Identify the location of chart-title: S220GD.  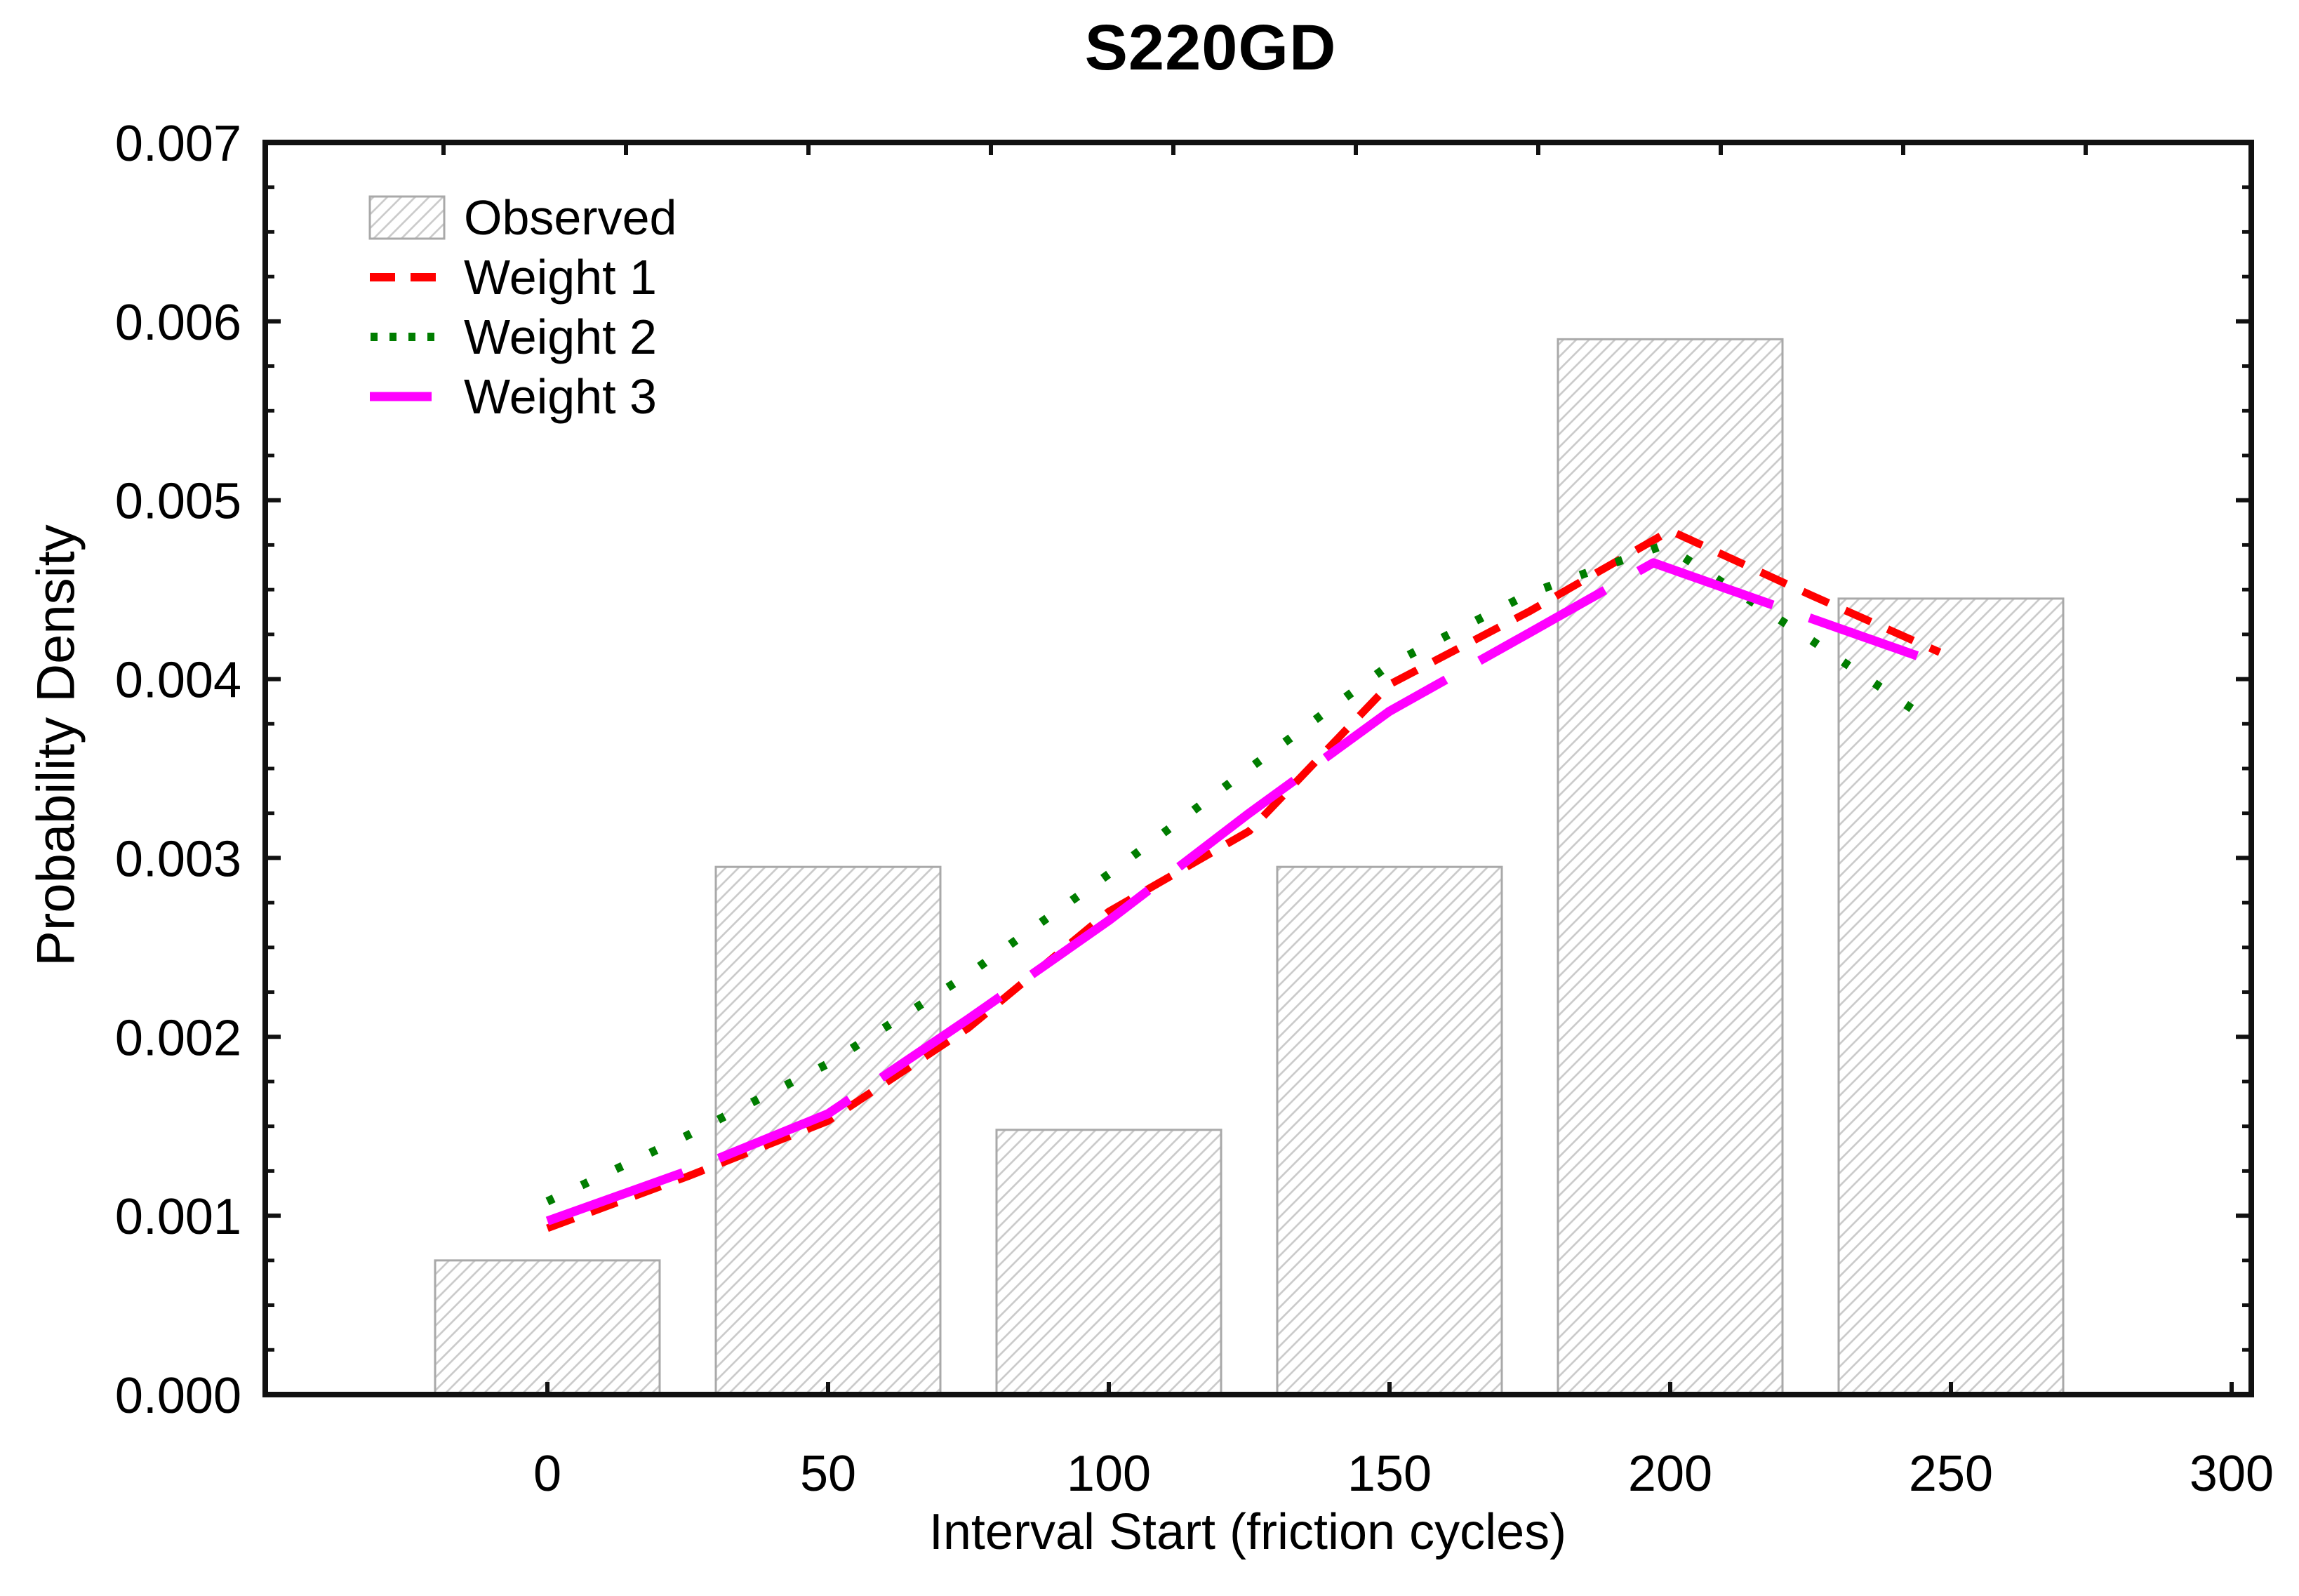
(1210, 48).